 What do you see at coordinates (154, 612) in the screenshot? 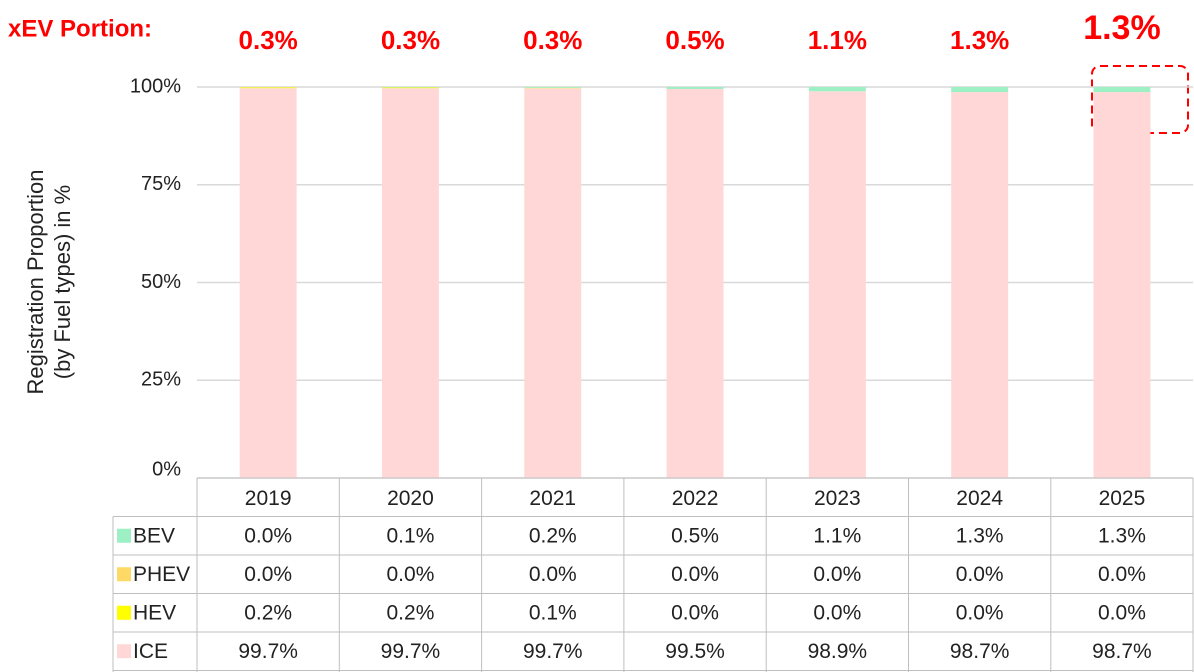
I see `legend-label: HEV` at bounding box center [154, 612].